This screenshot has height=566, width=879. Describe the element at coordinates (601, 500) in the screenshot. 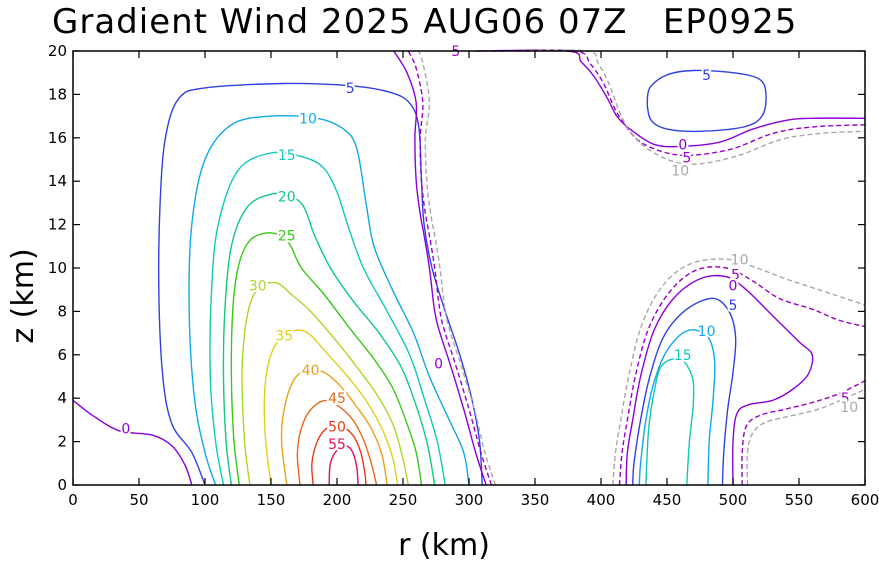

I see `x-tick-label-8: 400` at that location.